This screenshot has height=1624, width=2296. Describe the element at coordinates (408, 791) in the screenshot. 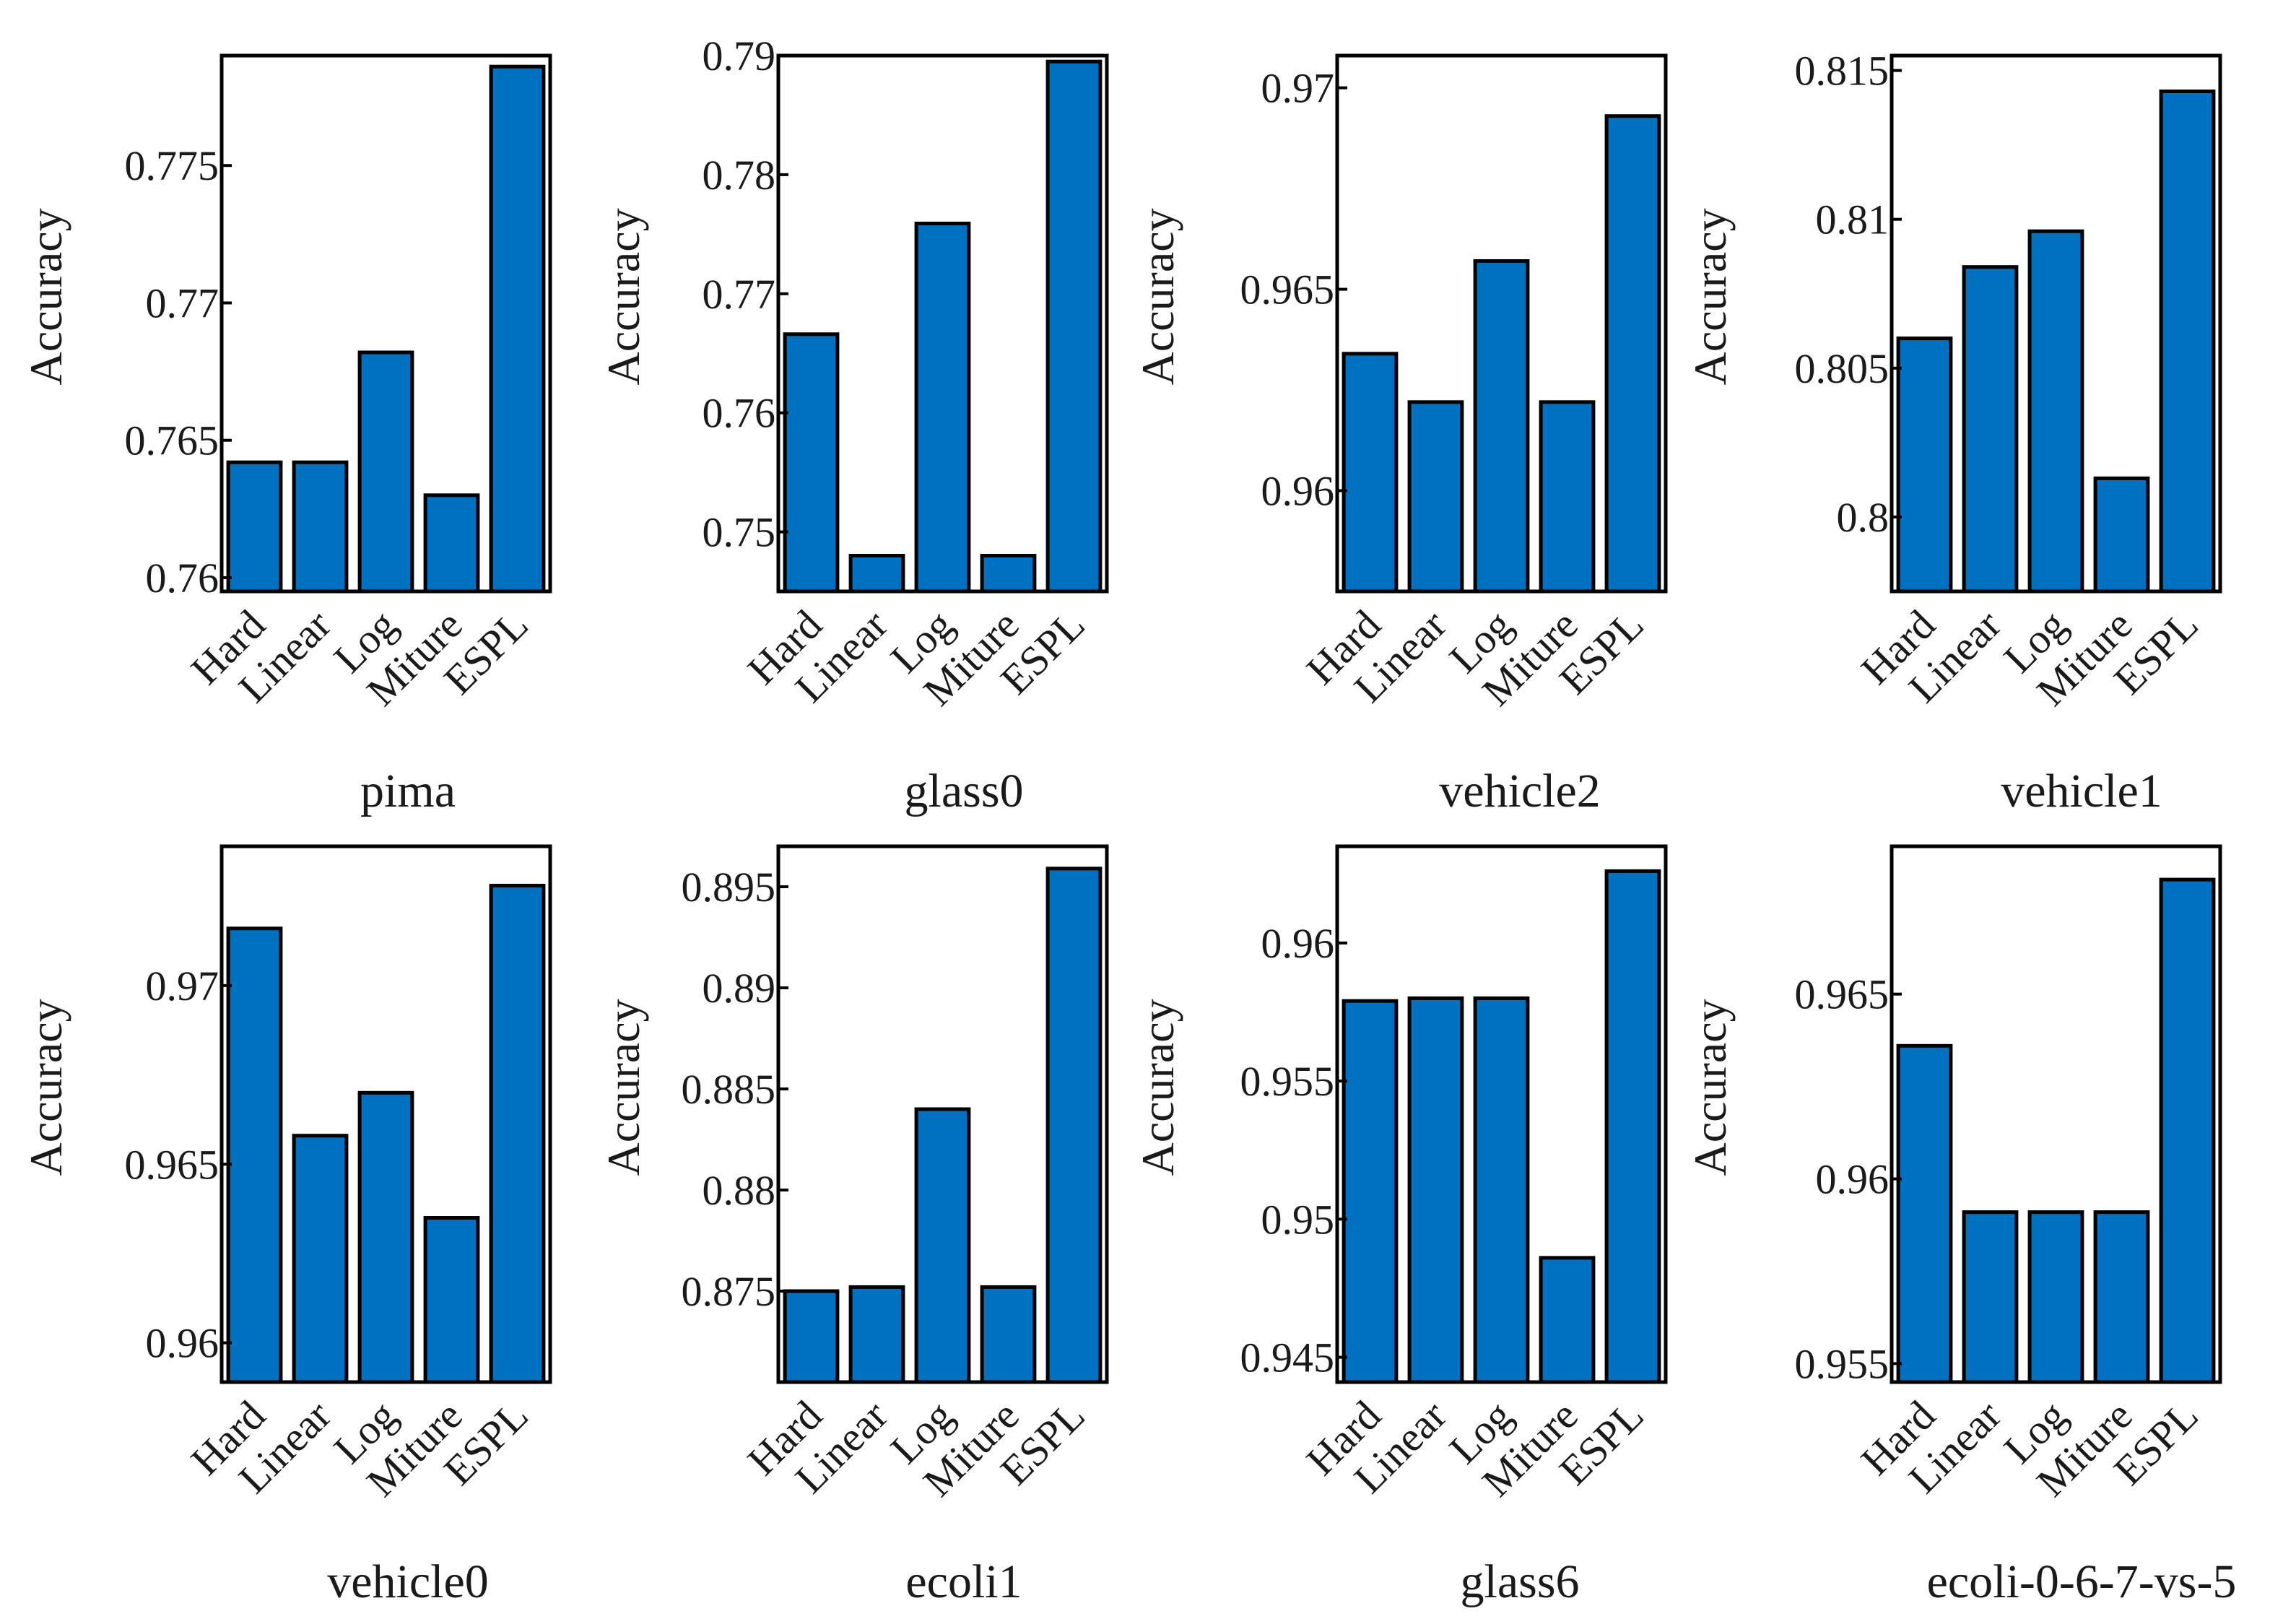

I see `chart-title: pima` at that location.